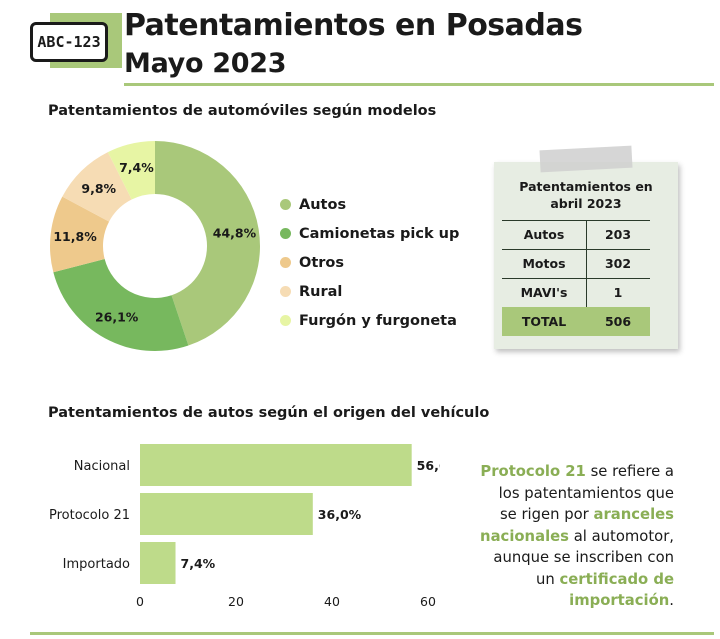 The width and height of the screenshot is (720, 639). I want to click on x-tick-label: 20, so click(236, 601).